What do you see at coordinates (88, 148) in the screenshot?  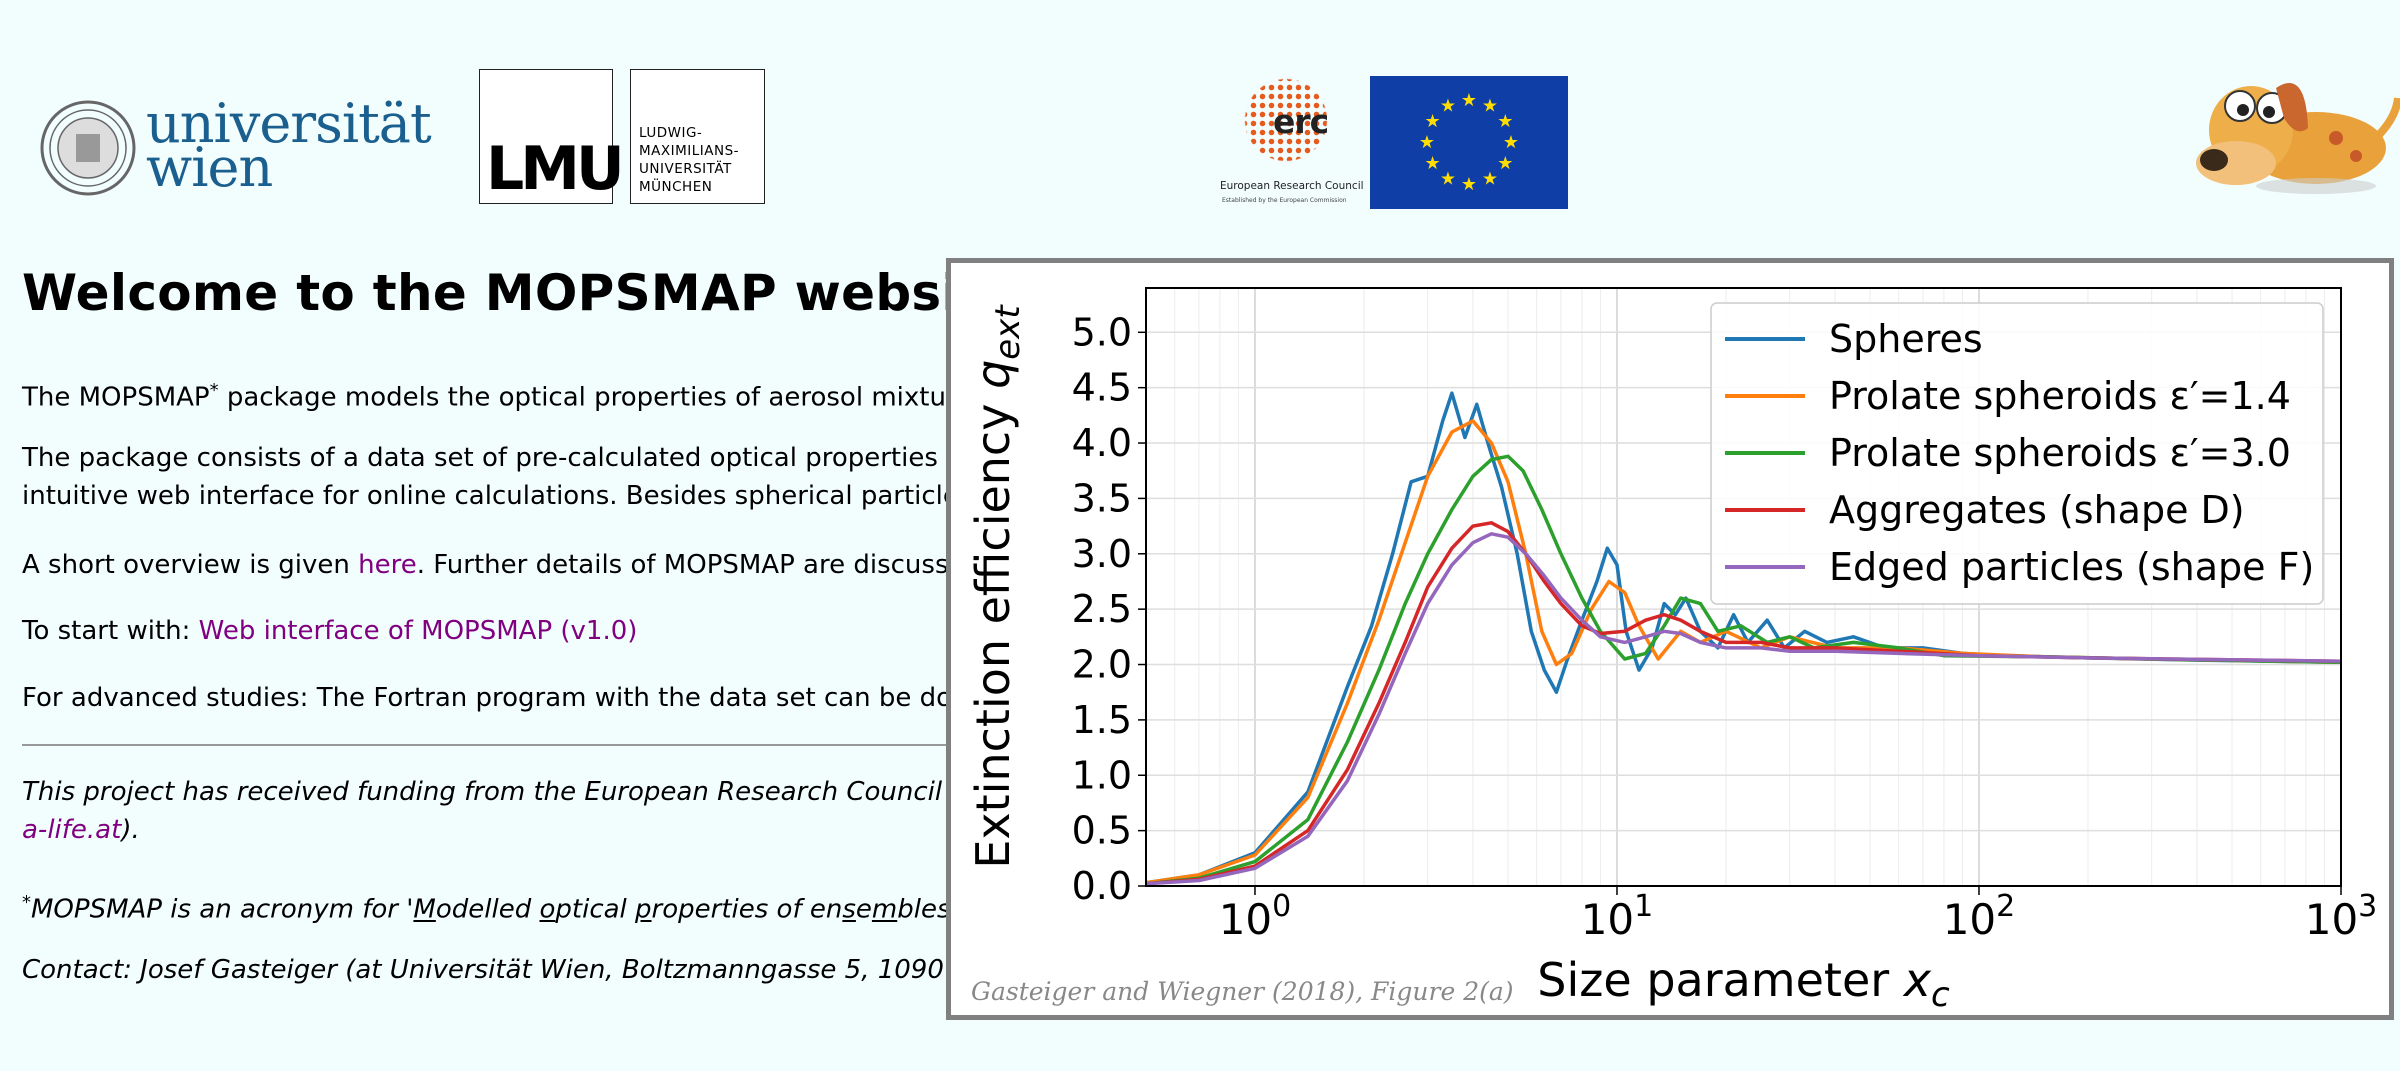 I see `univie-seal-icon` at bounding box center [88, 148].